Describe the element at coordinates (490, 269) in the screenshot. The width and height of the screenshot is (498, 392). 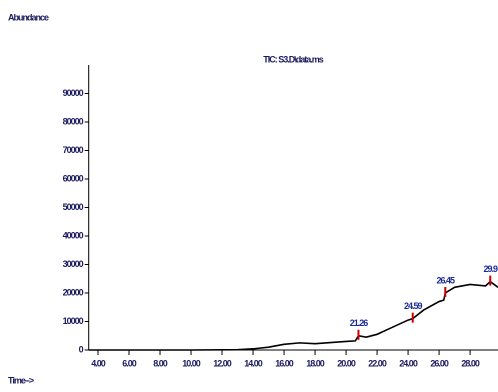
I see `peak-label: 29.9` at that location.